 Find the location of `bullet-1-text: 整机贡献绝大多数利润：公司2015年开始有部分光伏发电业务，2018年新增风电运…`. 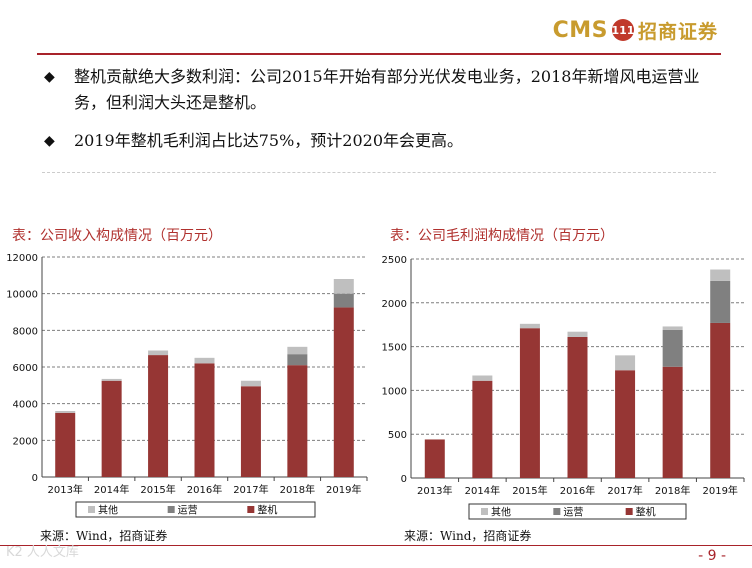

bullet-1-text: 整机贡献绝大多数利润：公司2015年开始有部分光伏发电业务，2018年新增风电运… is located at coordinates (387, 89).